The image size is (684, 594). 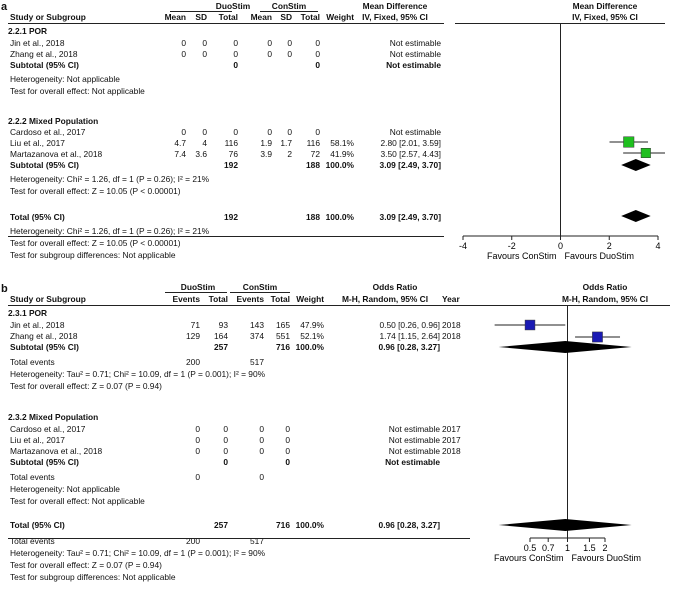 What do you see at coordinates (312, 325) in the screenshot?
I see `weight-value: 47.9%` at bounding box center [312, 325].